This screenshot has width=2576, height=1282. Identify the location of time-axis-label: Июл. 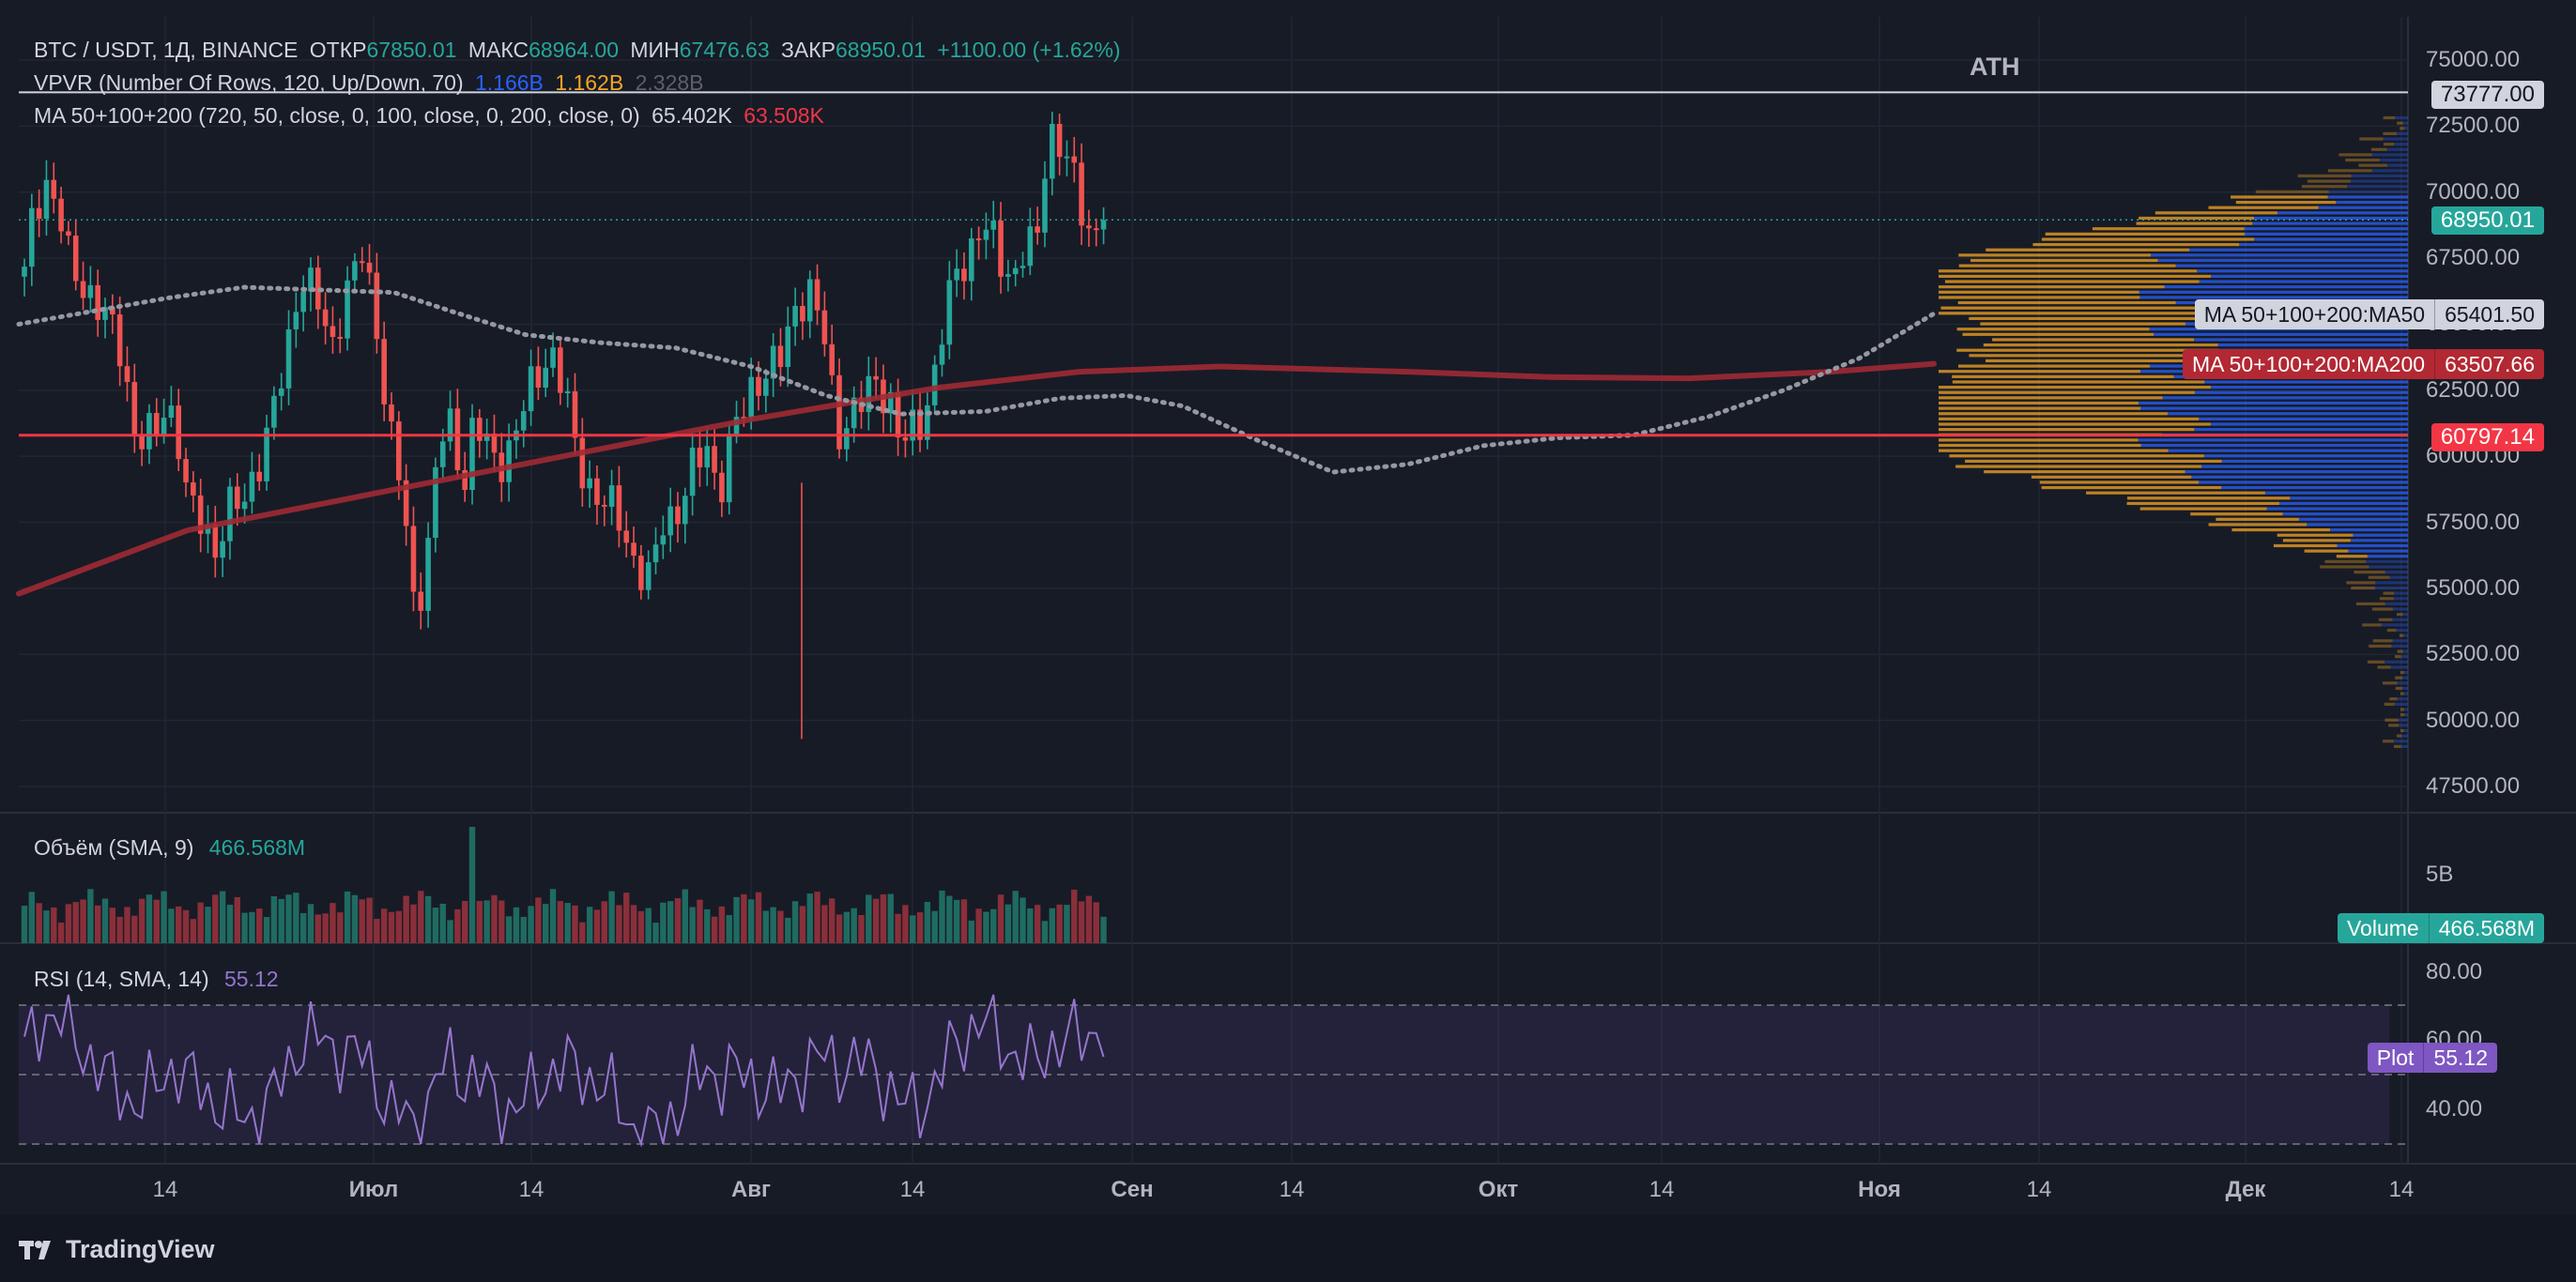
(374, 1190).